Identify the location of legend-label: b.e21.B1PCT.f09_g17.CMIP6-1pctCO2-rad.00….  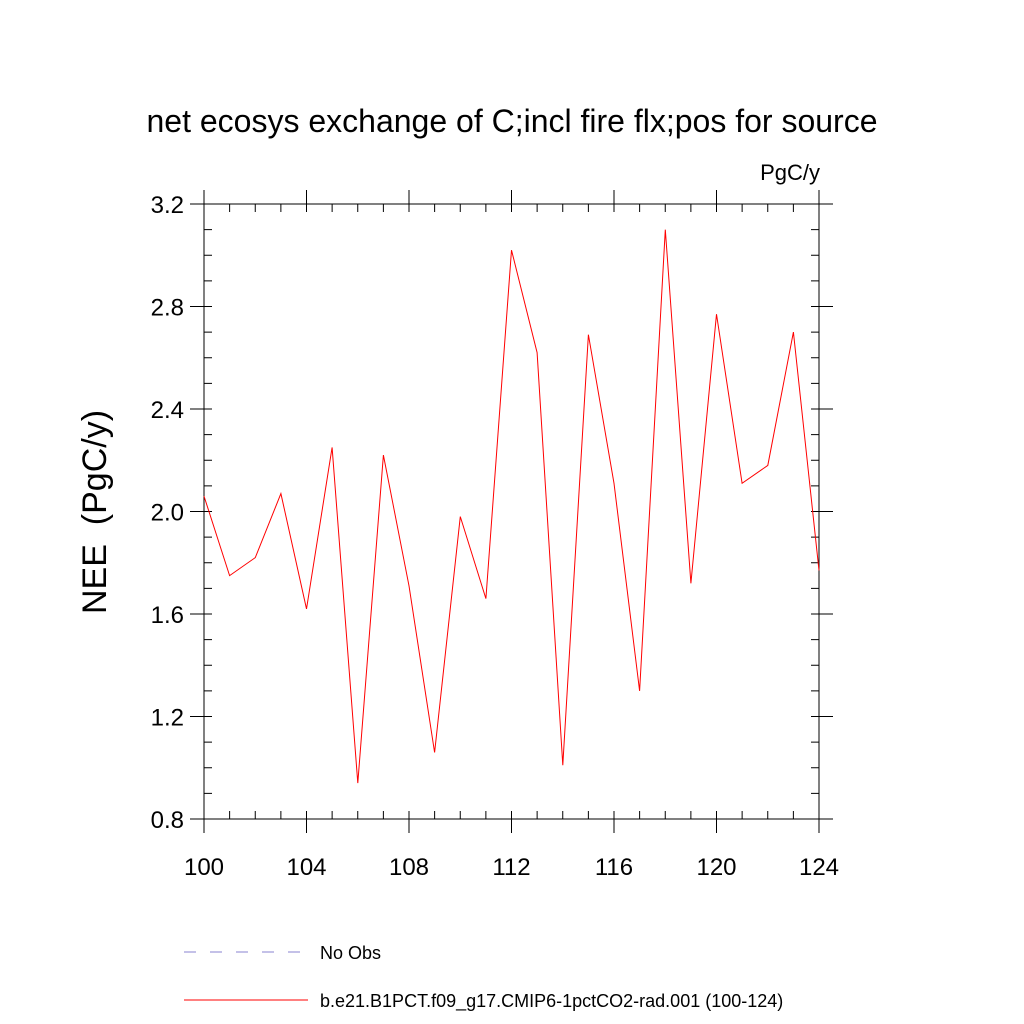
(551, 1001).